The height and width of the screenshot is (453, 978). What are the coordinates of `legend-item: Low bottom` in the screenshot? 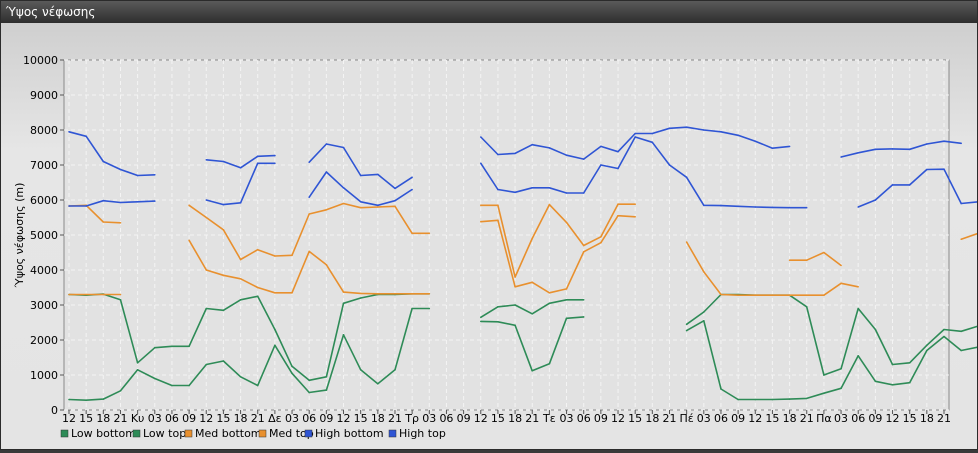 It's located at (98, 433).